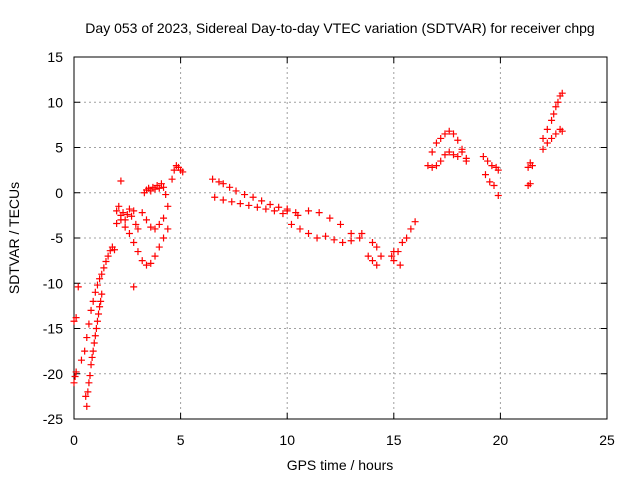 The width and height of the screenshot is (640, 480). Describe the element at coordinates (55, 57) in the screenshot. I see `y-tick-label: 15` at that location.